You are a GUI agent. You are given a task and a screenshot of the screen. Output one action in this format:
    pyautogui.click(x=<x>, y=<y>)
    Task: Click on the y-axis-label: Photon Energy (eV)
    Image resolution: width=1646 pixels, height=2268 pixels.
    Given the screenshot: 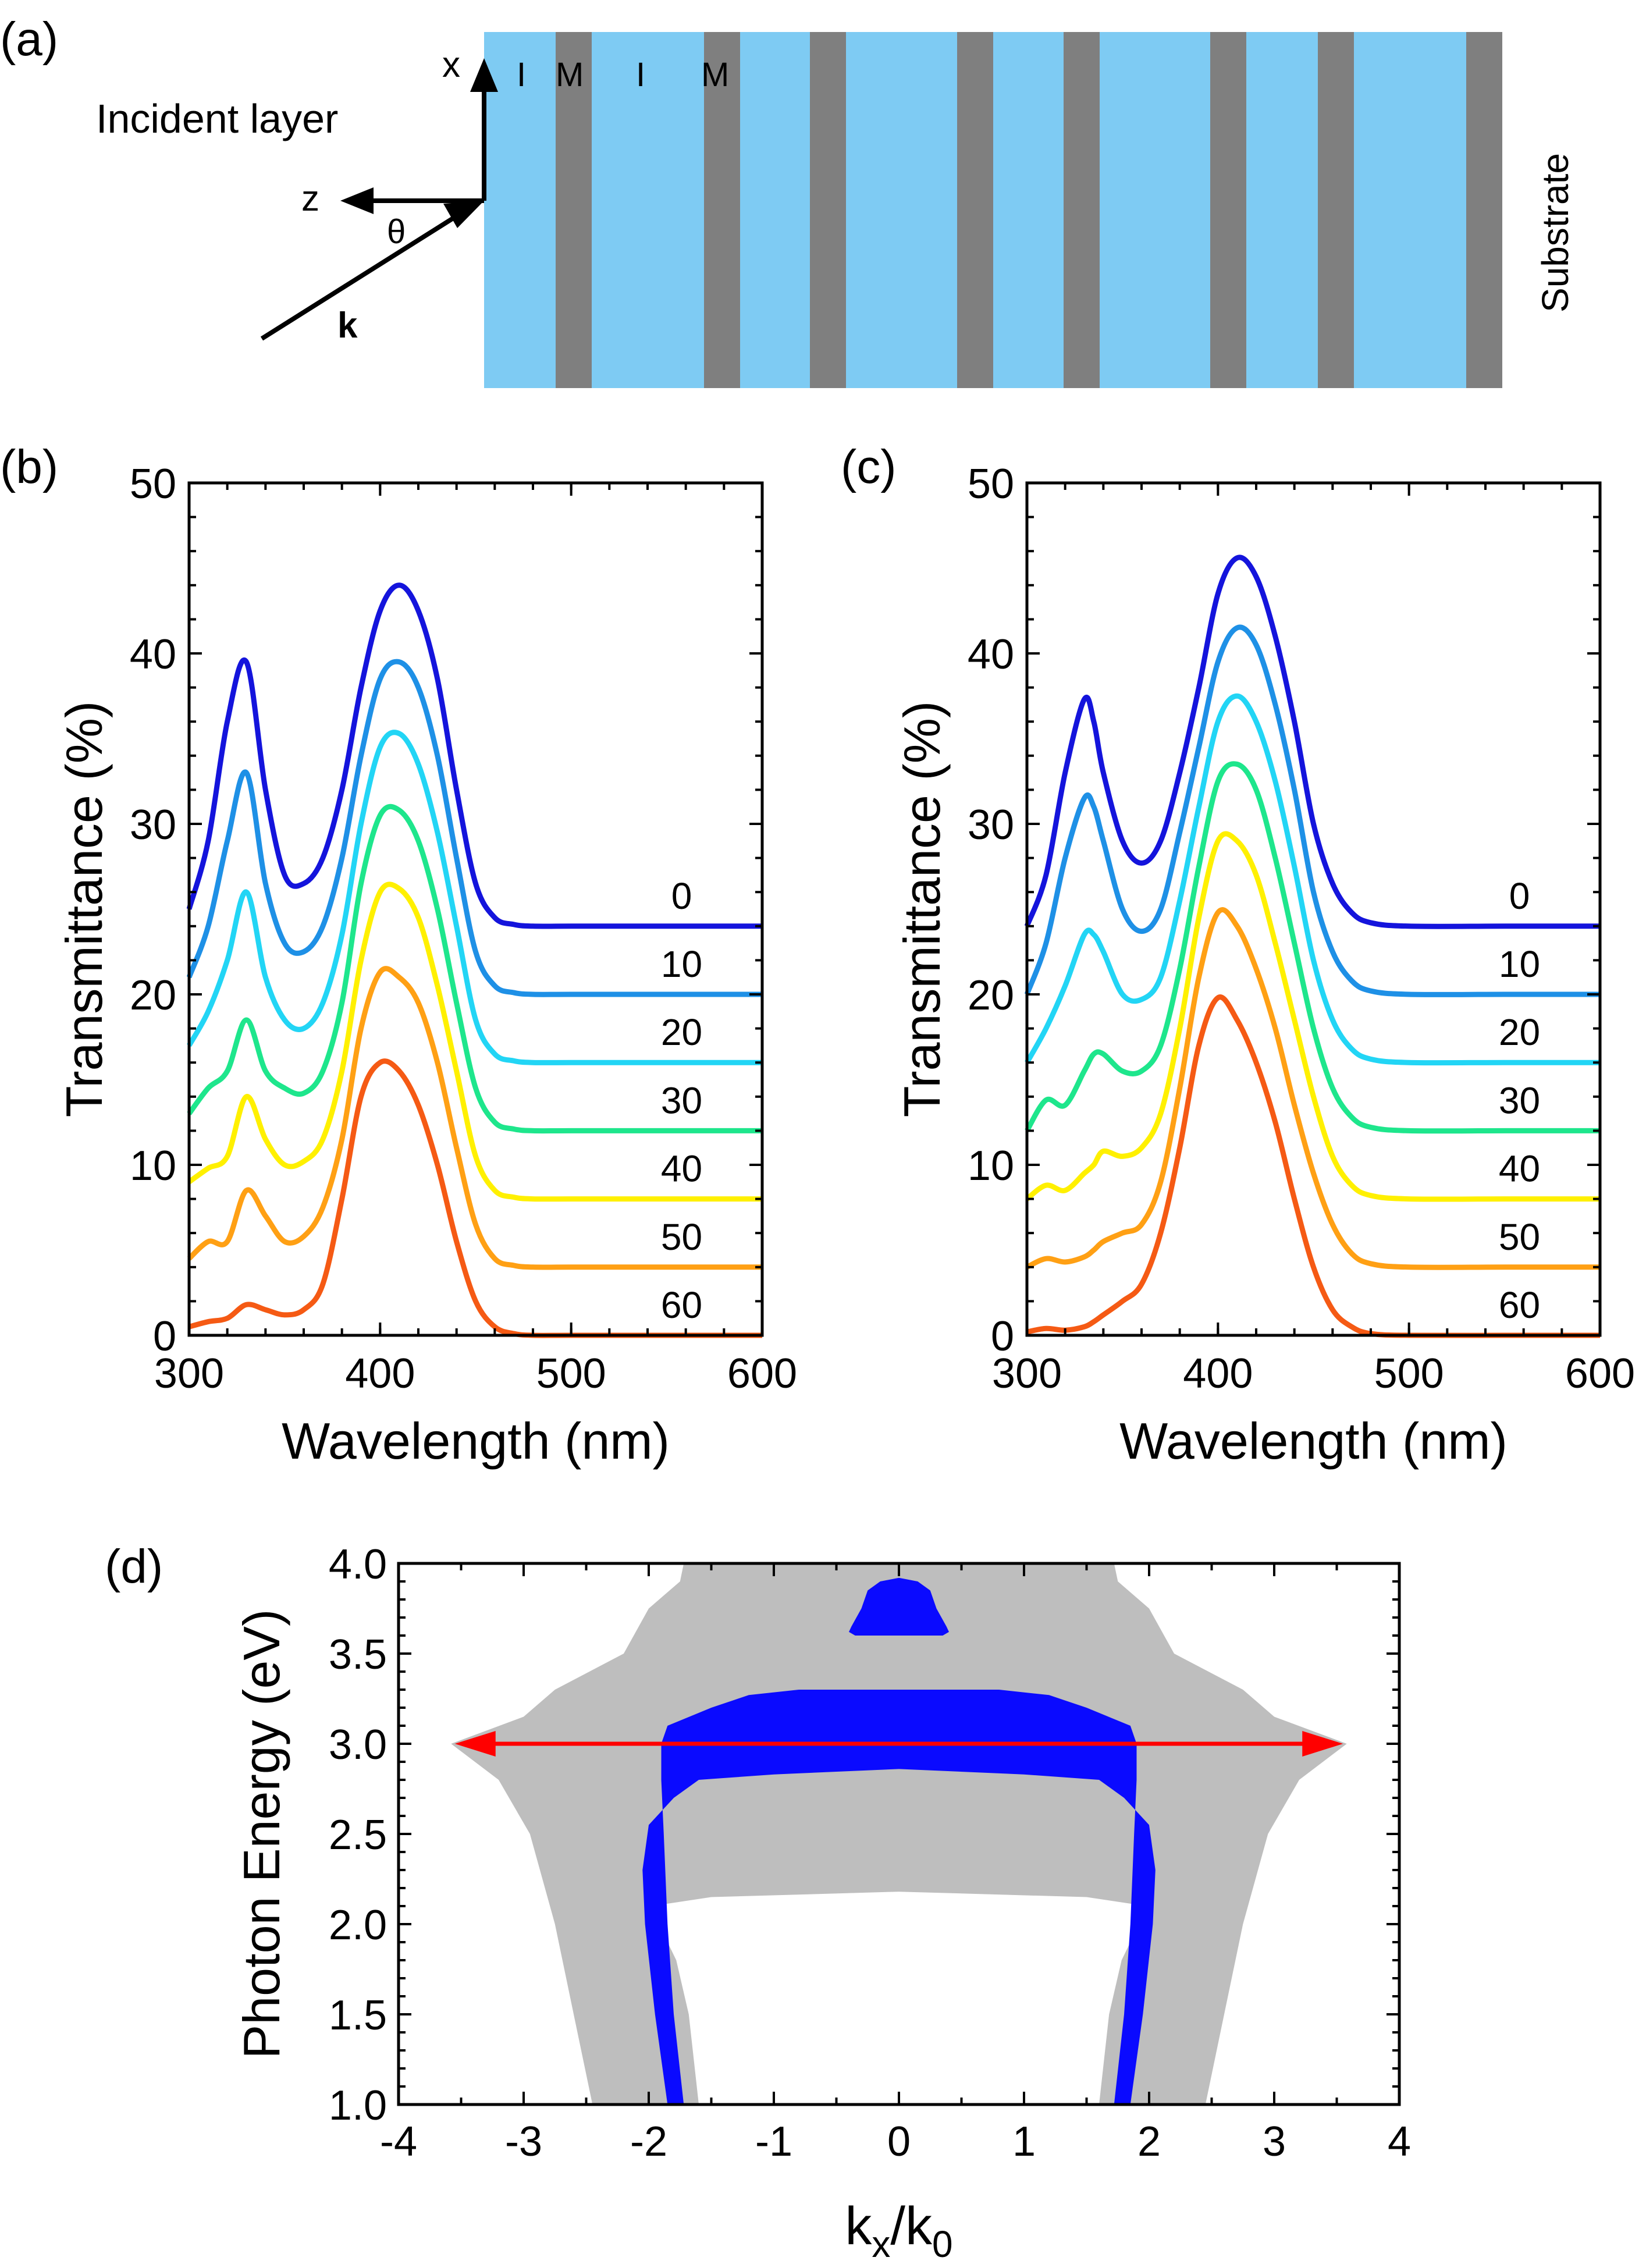 What is the action you would take?
    pyautogui.click(x=261, y=1834)
    